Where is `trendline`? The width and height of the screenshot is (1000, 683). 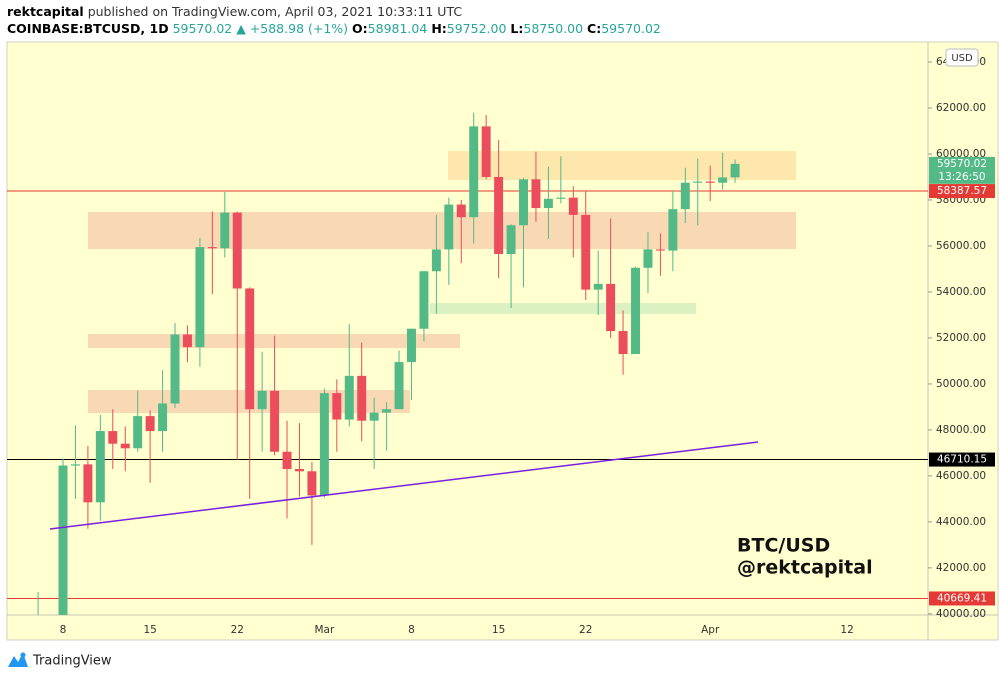 trendline is located at coordinates (404, 485).